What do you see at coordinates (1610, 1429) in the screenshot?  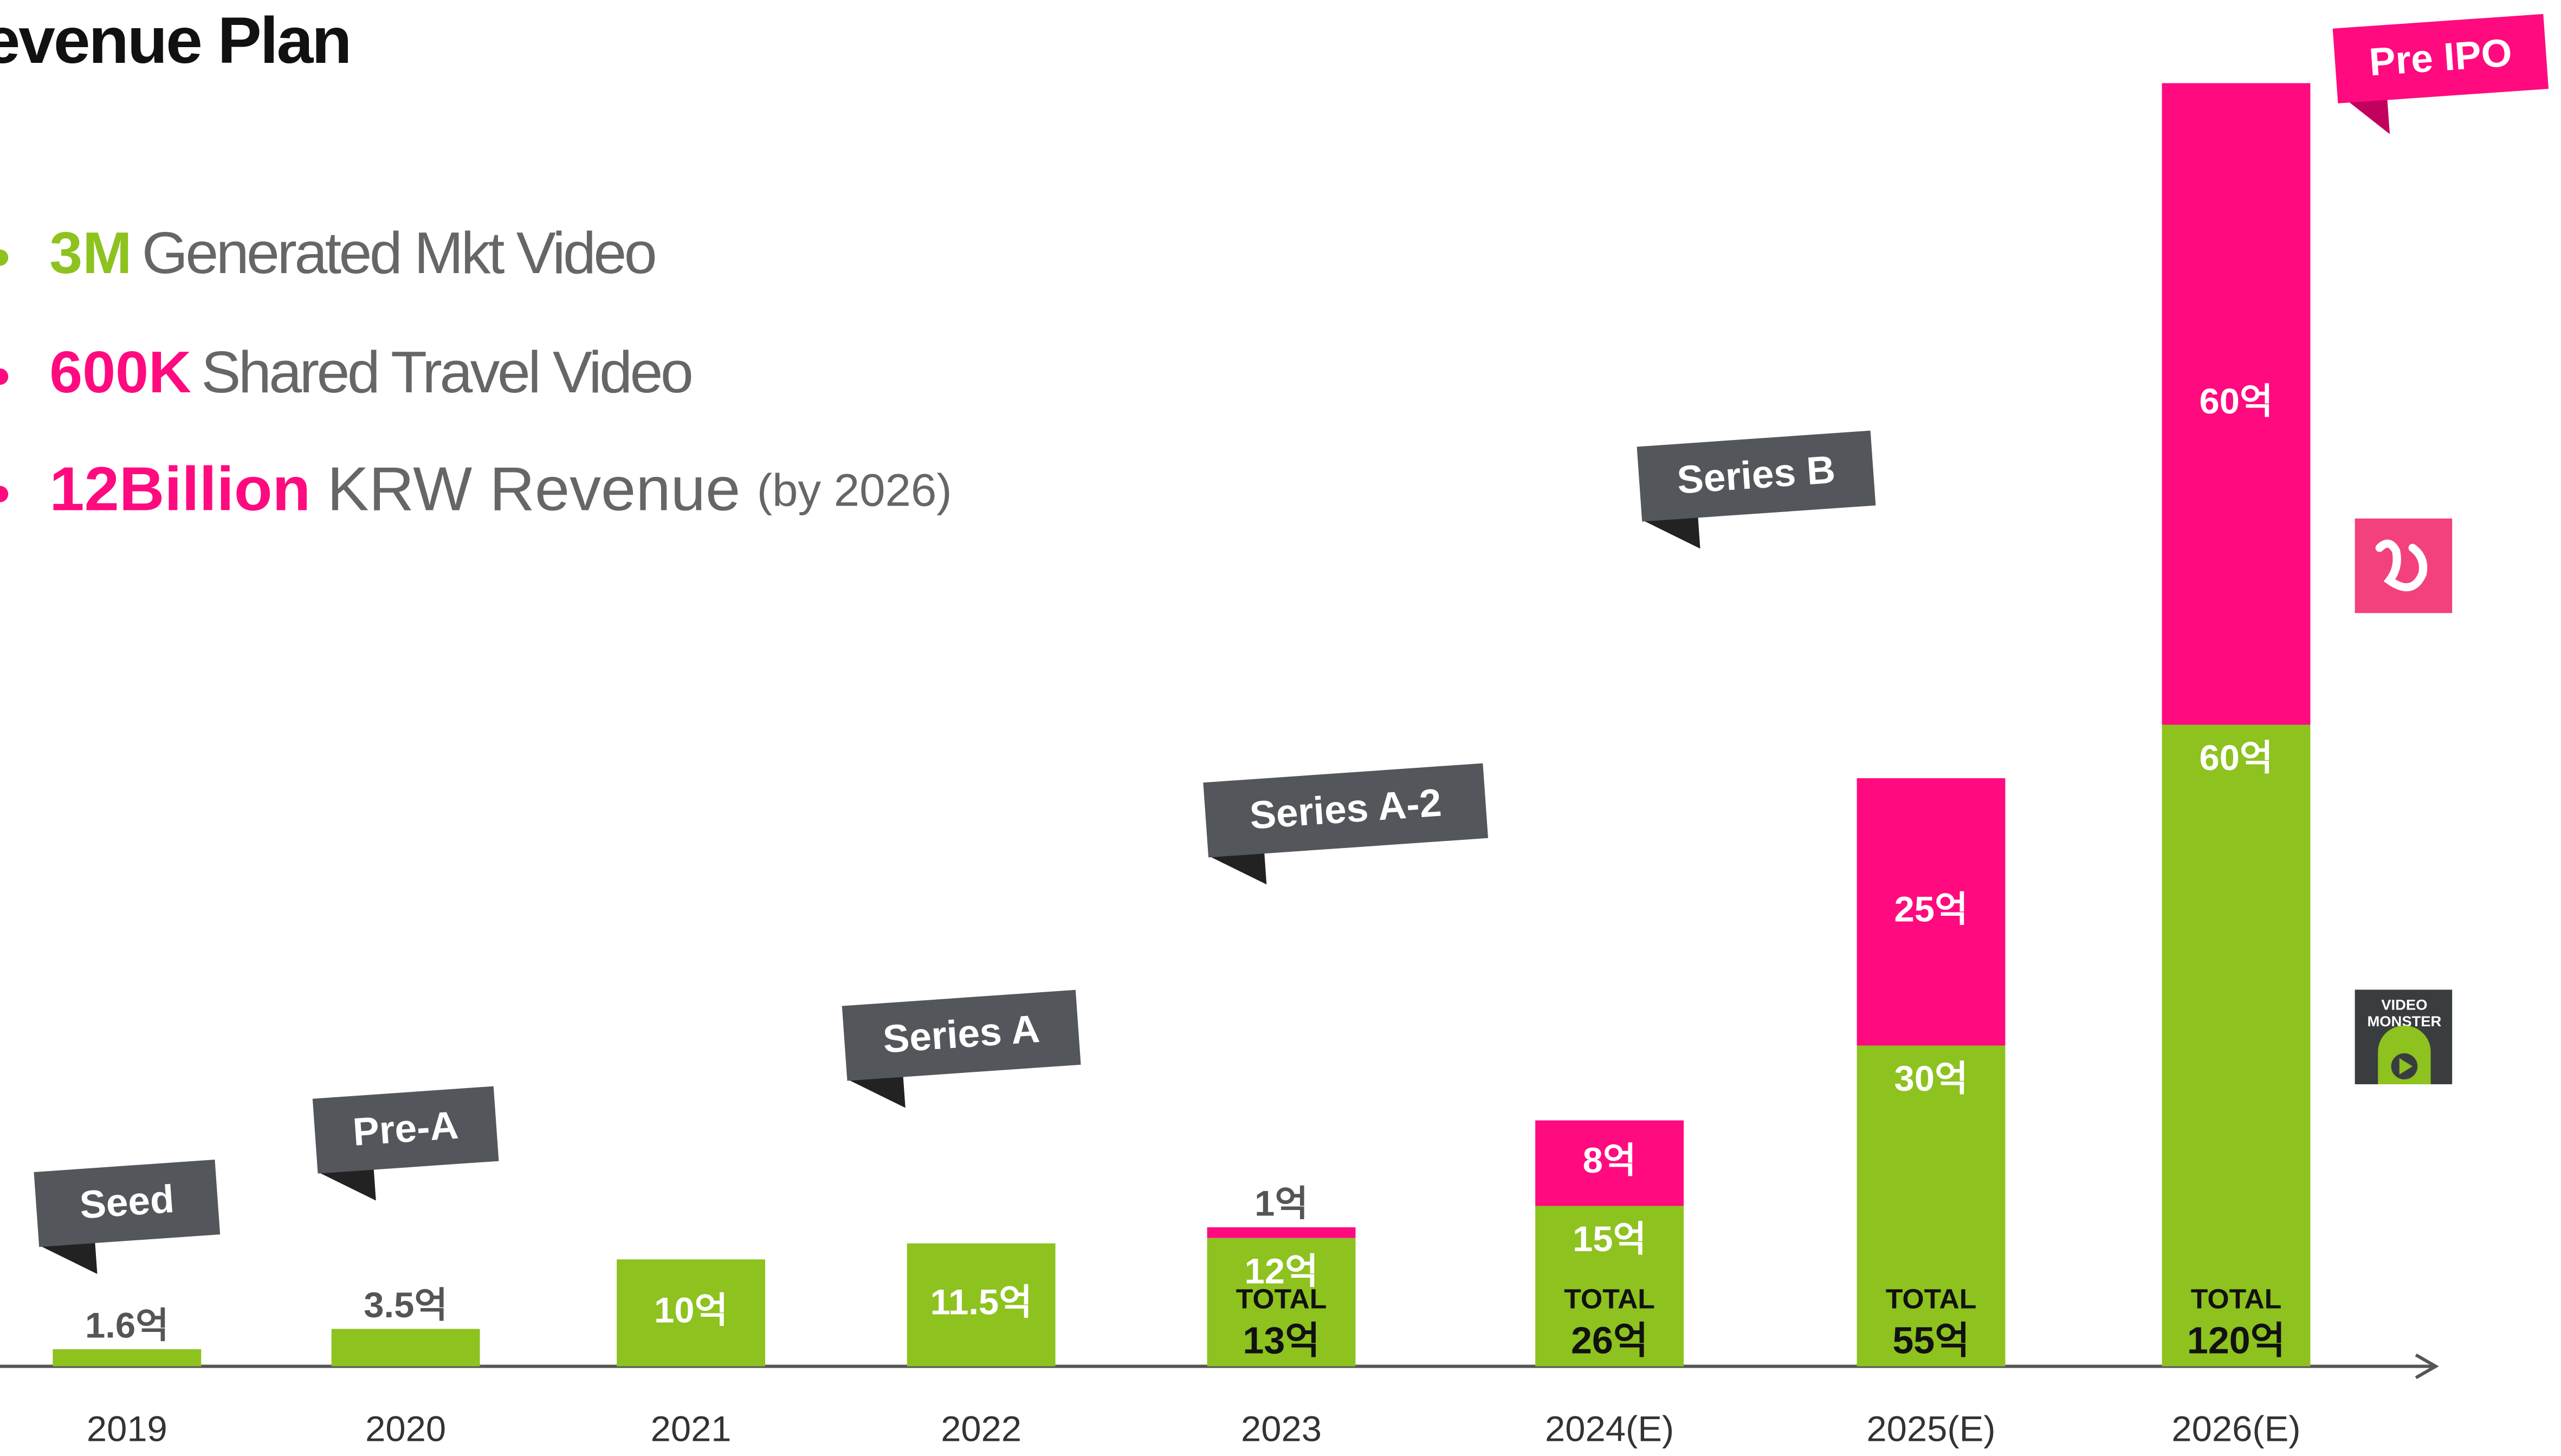 I see `x-tick-label: 2024(E)` at bounding box center [1610, 1429].